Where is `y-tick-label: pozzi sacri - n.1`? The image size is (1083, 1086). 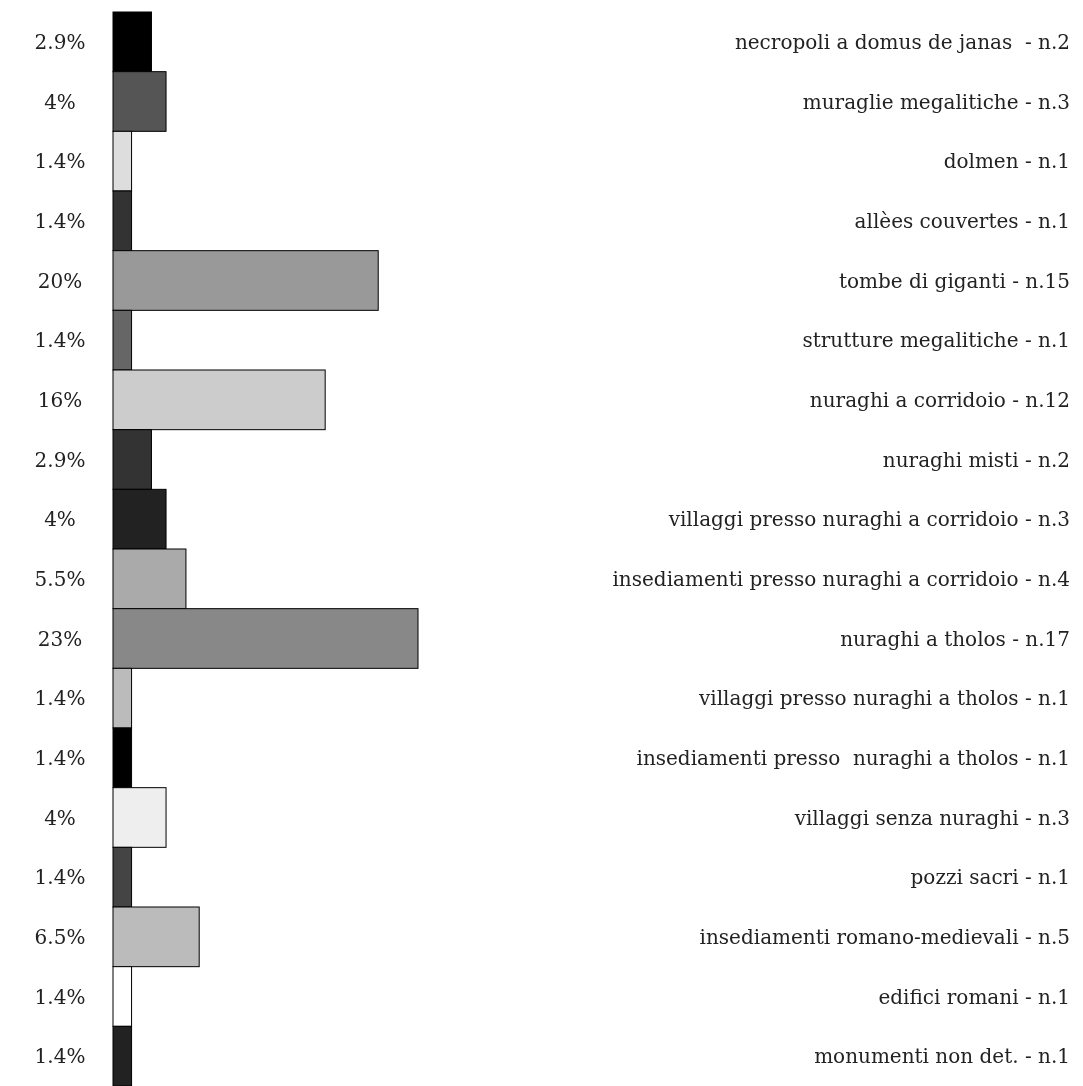
y-tick-label: pozzi sacri - n.1 is located at coordinates (990, 877).